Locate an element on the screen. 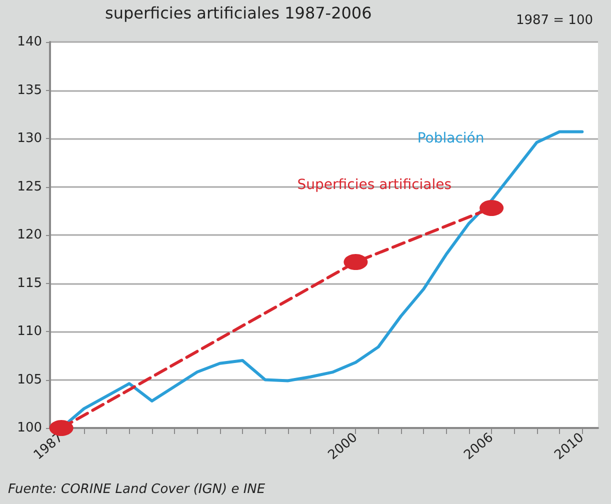 The image size is (611, 504). y-tick-label: 120 is located at coordinates (29, 235).